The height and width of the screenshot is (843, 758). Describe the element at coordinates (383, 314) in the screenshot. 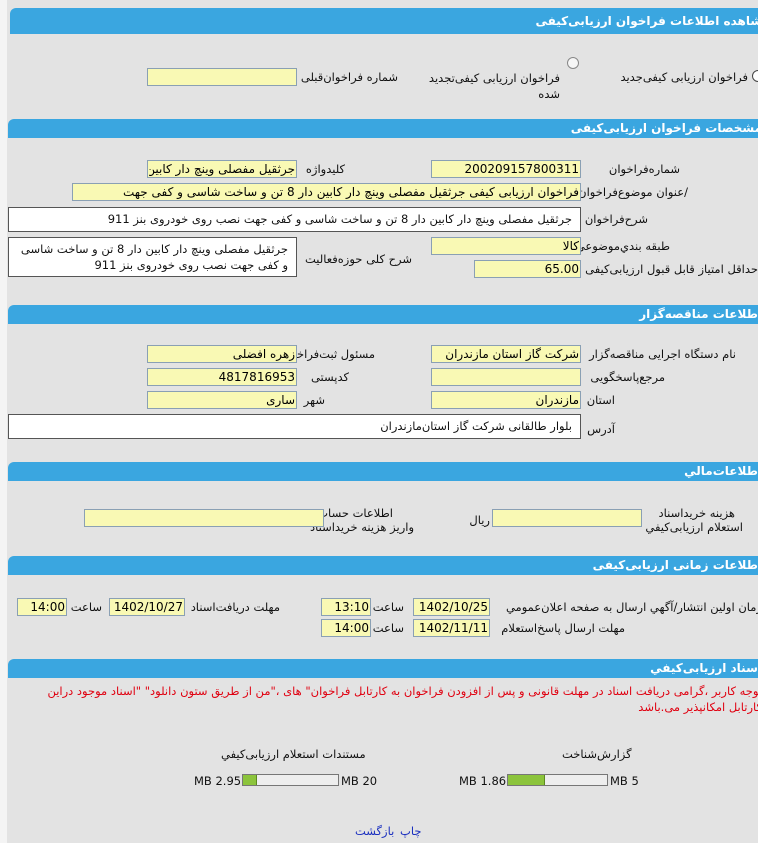

I see `section-tenderer-header: اطلاعات مناقصه‌گزار` at that location.